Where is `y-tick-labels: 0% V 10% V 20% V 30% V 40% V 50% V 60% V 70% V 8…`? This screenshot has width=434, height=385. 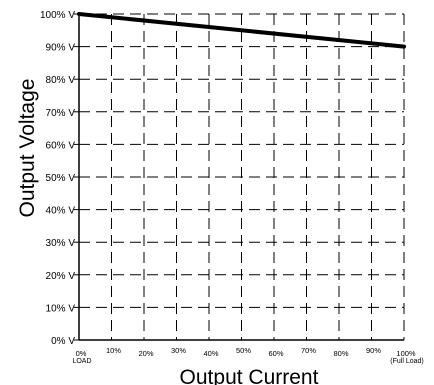
y-tick-labels: 0% V 10% V 20% V 30% V 40% V 50% V 60% V 70% V 8… is located at coordinates (57, 178).